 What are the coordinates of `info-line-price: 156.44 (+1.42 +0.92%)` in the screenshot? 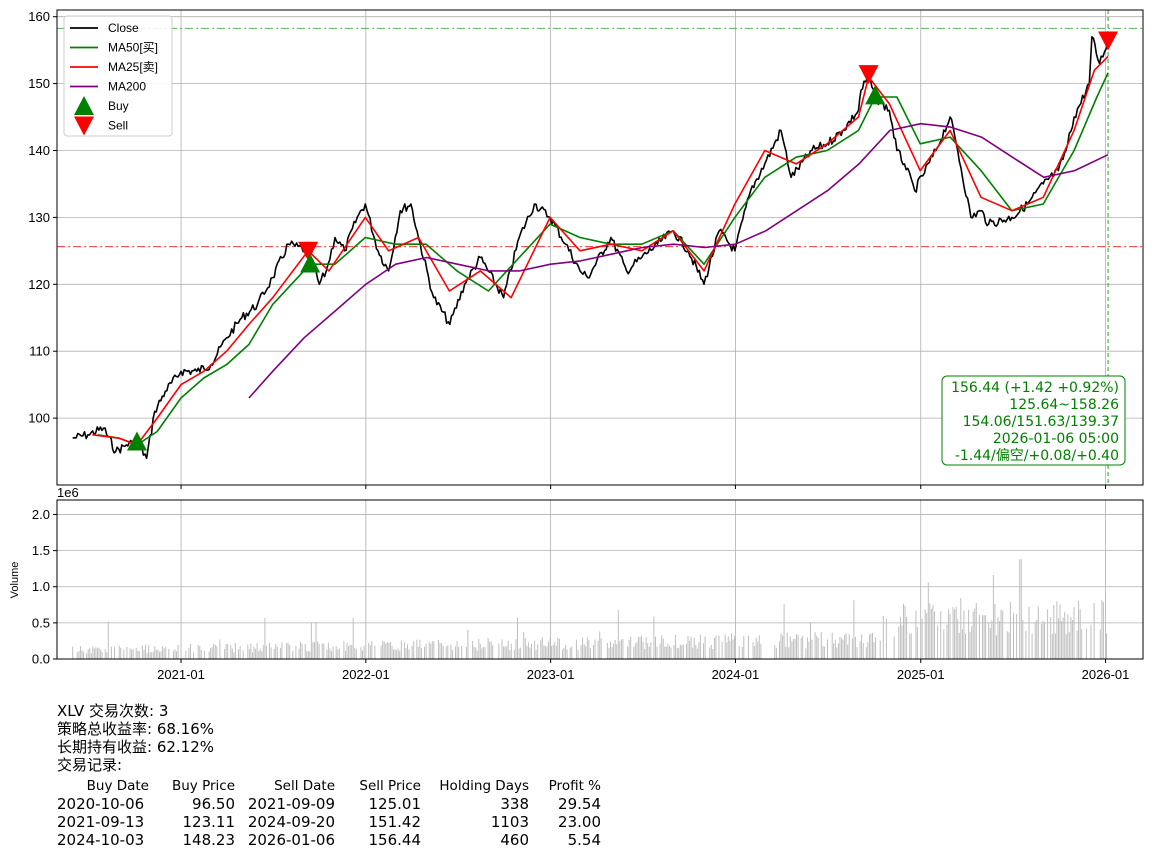 It's located at (1035, 388).